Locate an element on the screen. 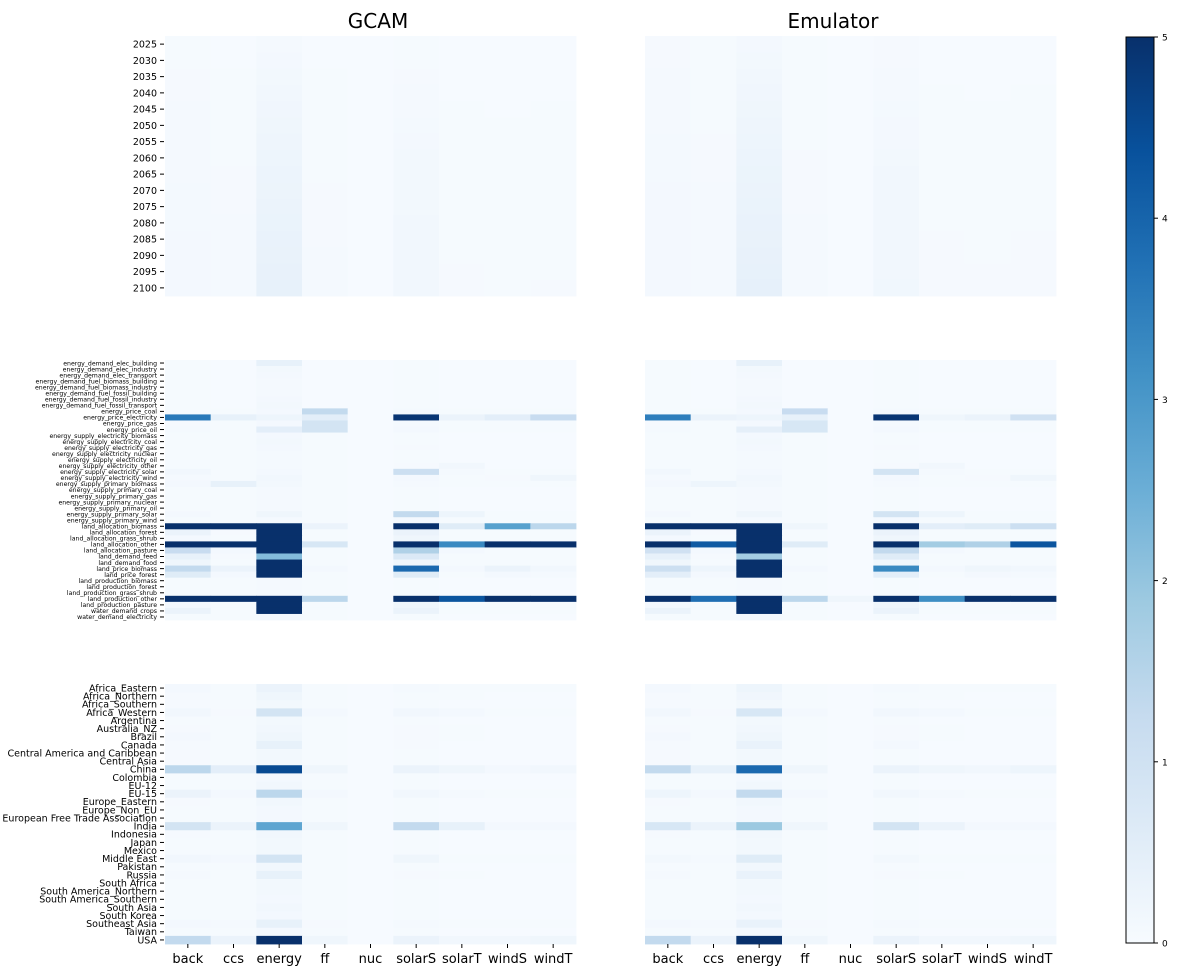  y-tick-label-south-america-northern: South America_Northern is located at coordinates (98, 892).